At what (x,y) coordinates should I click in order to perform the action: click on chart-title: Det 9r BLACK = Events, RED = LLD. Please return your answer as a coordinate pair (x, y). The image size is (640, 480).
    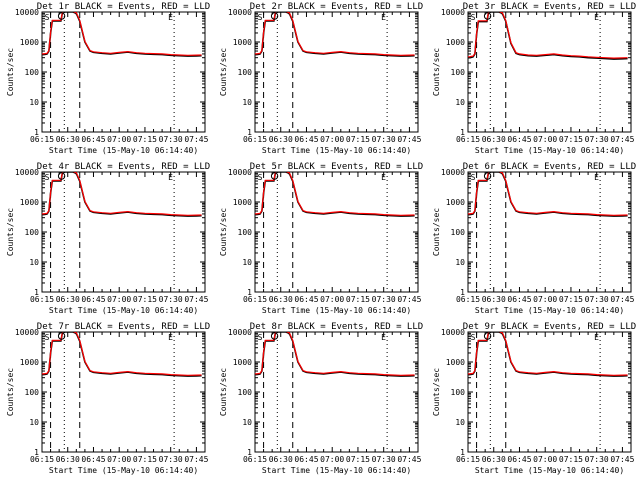
    Looking at the image, I should click on (549, 327).